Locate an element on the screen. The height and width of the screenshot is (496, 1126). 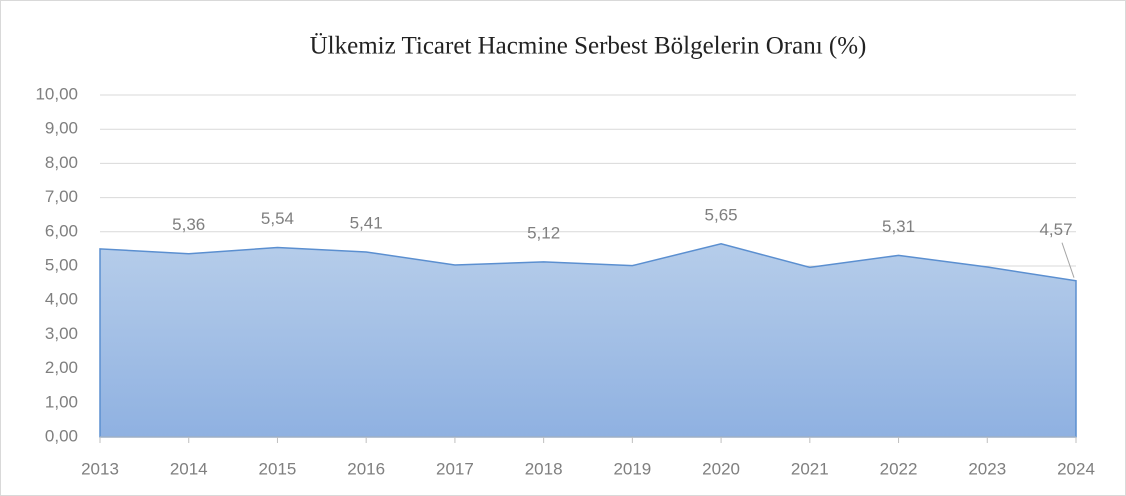
data-label: 5,41 is located at coordinates (366, 222).